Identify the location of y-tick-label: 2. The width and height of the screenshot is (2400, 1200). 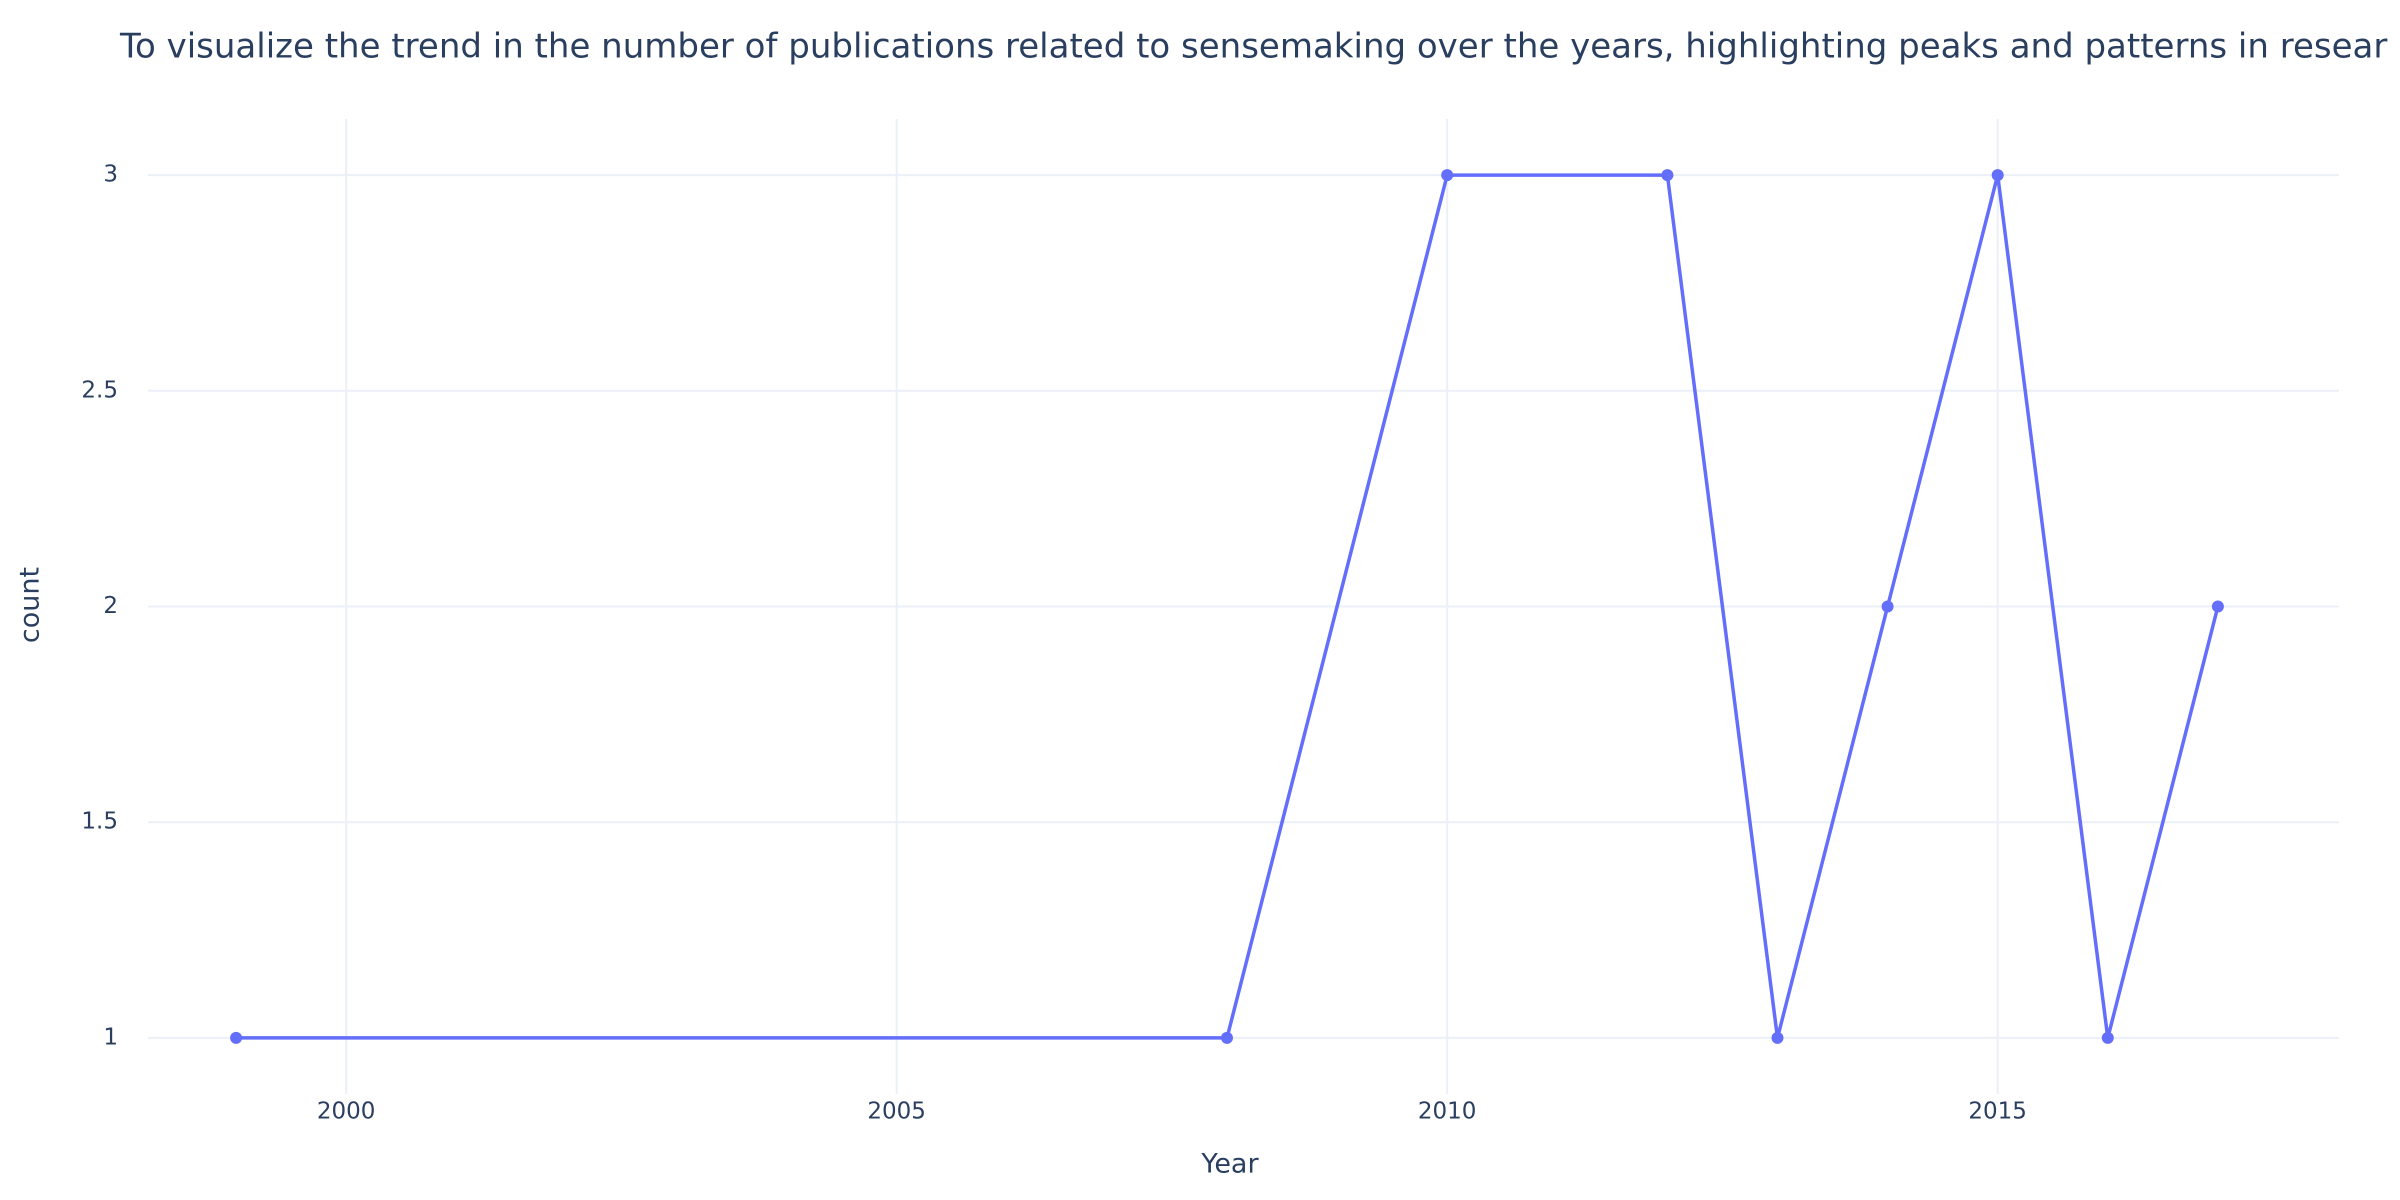
(110, 606).